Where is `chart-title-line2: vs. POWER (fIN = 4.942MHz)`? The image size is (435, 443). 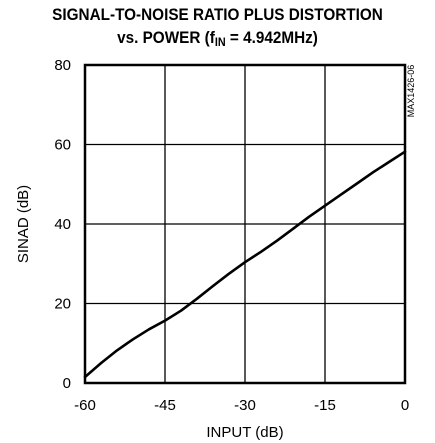
chart-title-line2: vs. POWER (fIN = 4.942MHz) is located at coordinates (218, 38).